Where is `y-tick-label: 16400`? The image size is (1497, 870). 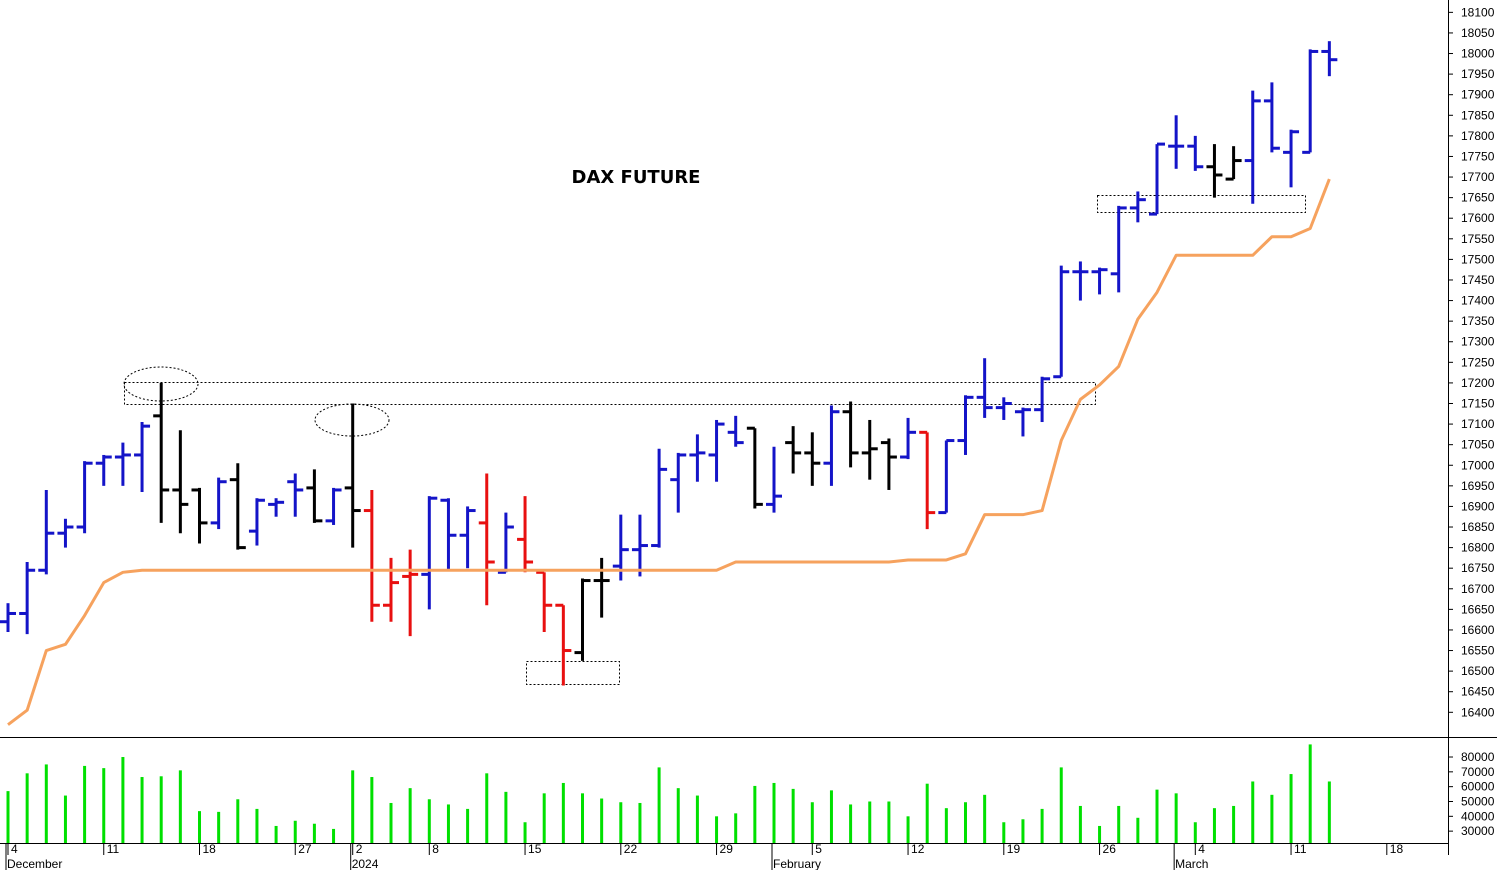 y-tick-label: 16400 is located at coordinates (1478, 712).